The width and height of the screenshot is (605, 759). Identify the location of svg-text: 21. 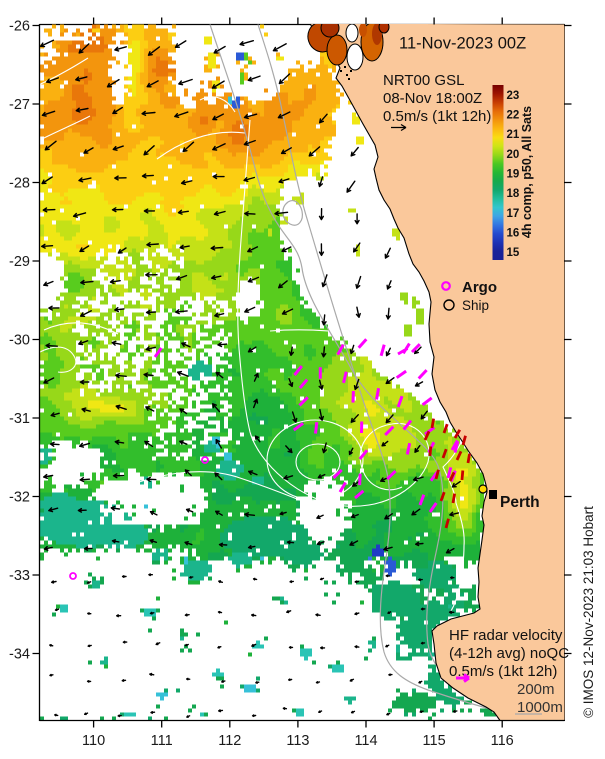
(513, 135).